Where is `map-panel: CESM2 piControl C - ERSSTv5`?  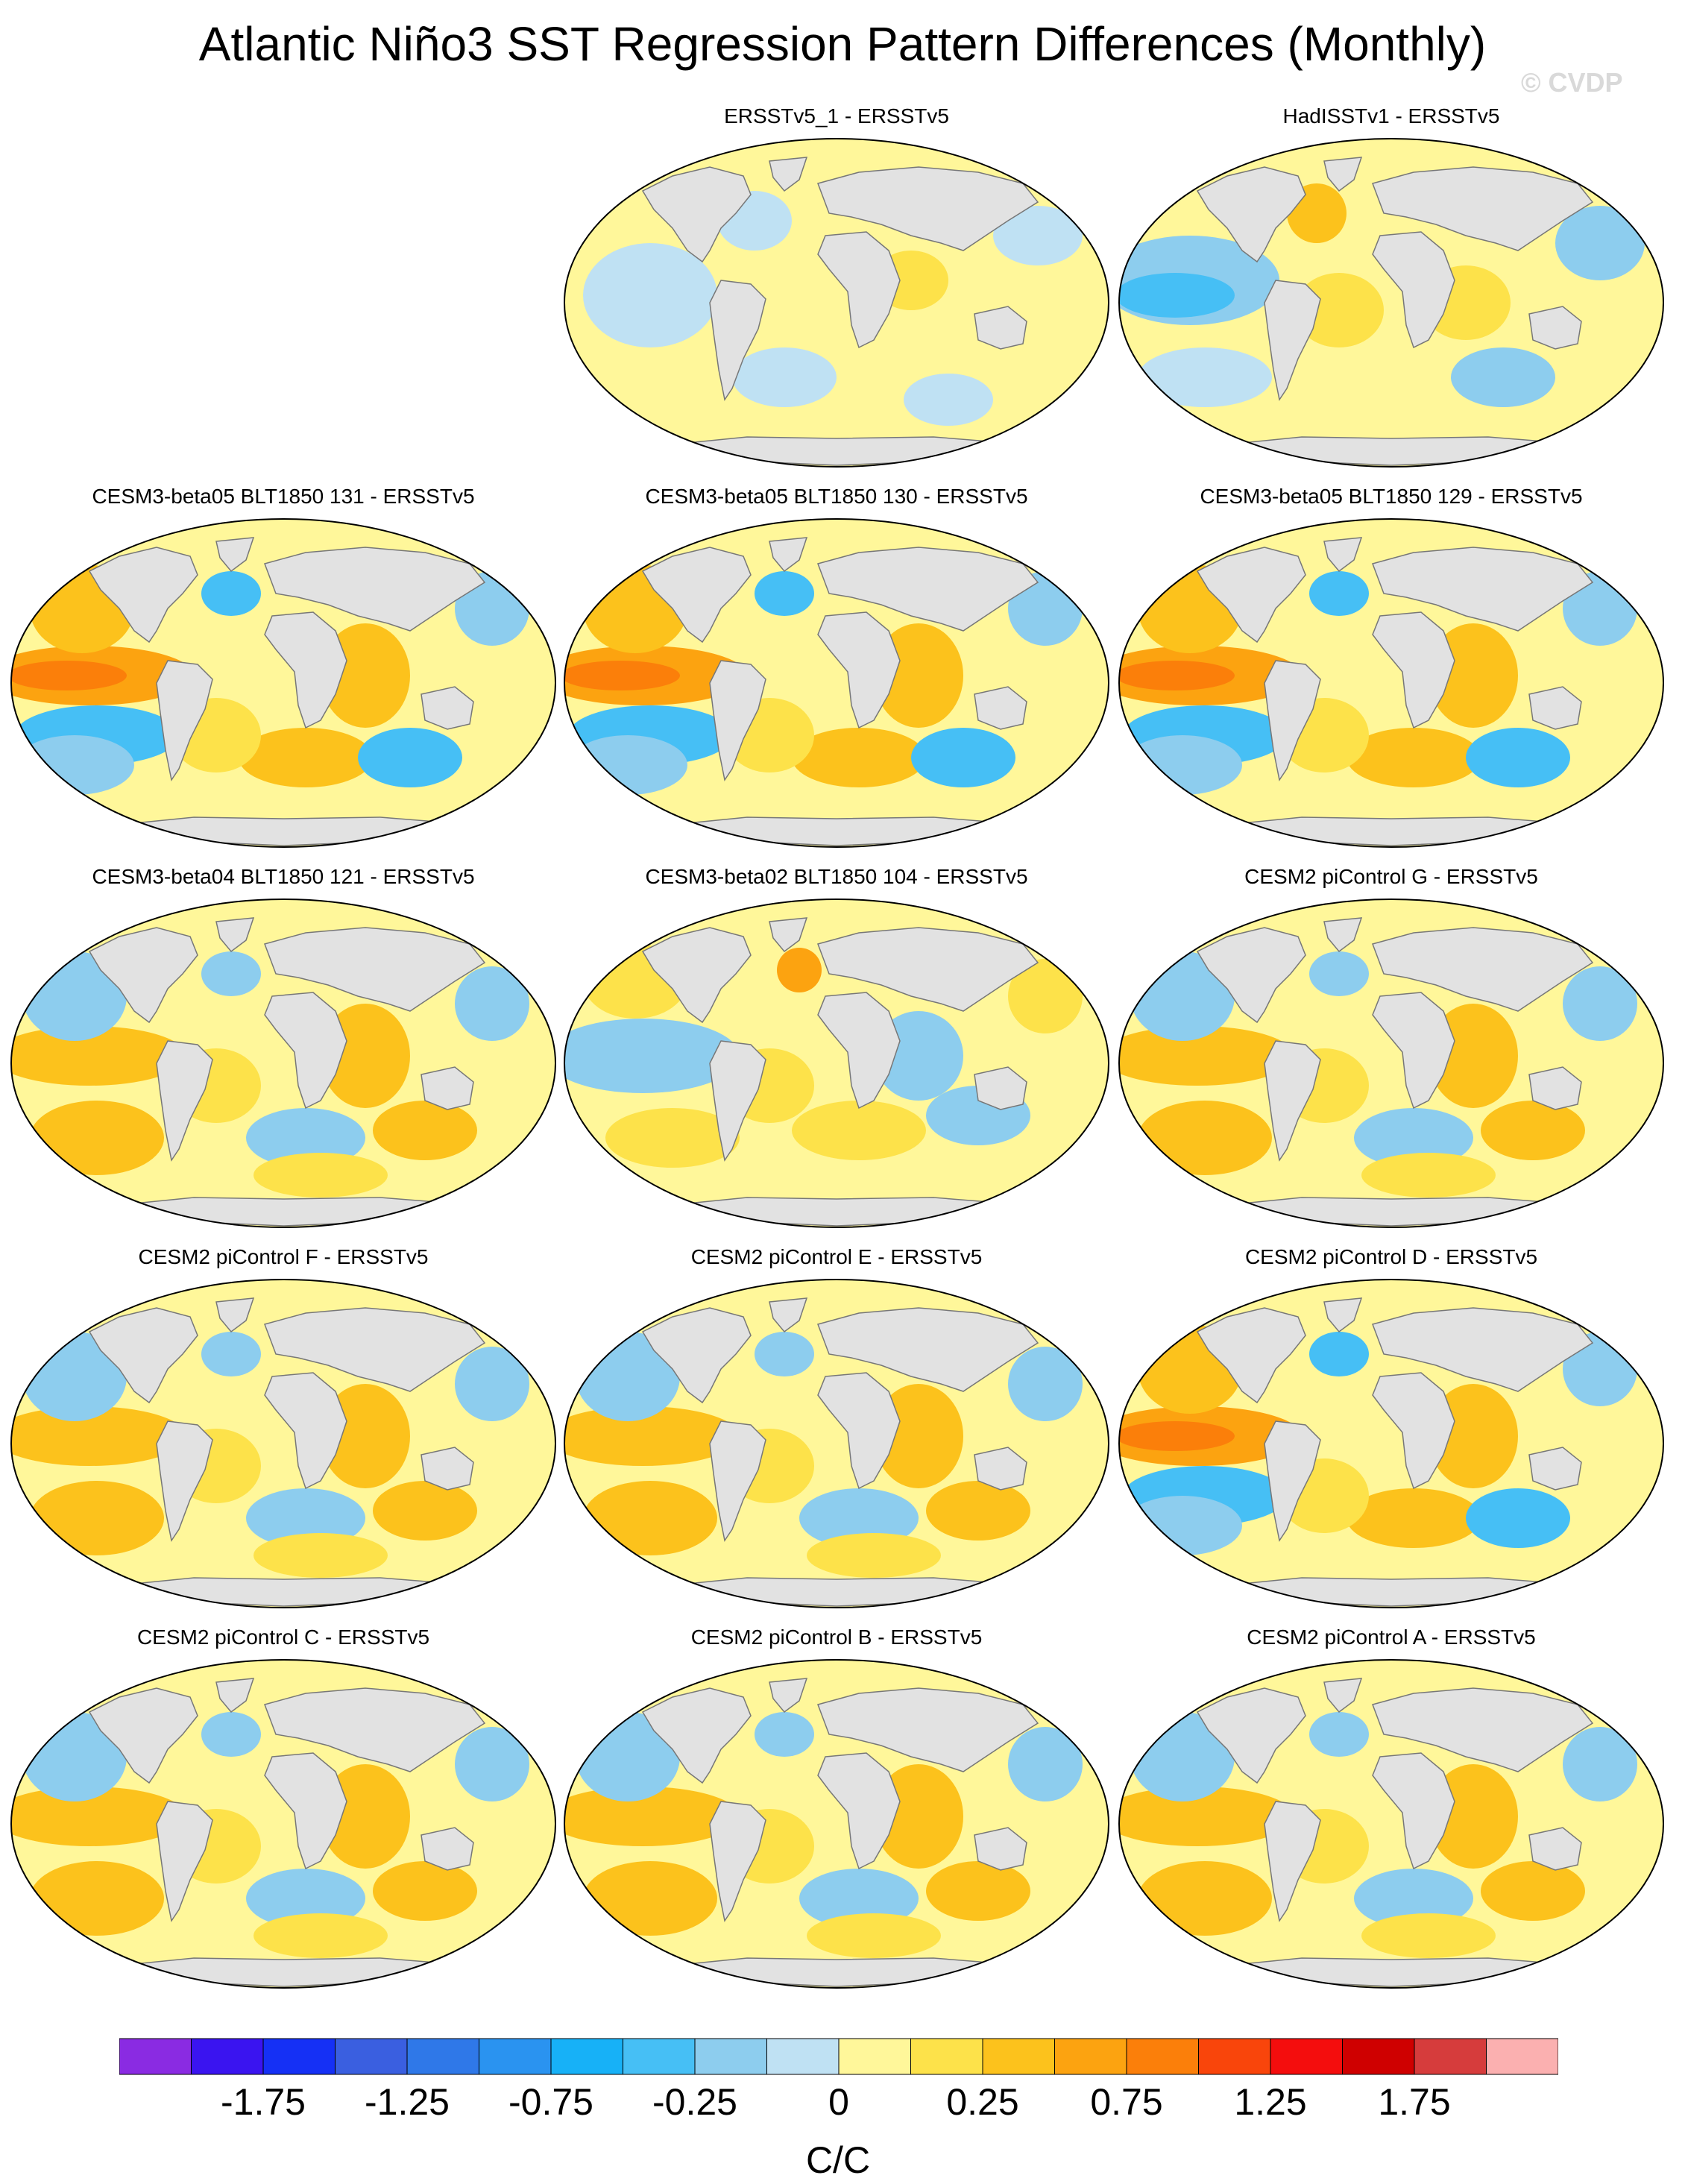 map-panel: CESM2 piControl C - ERSSTv5 is located at coordinates (283, 1812).